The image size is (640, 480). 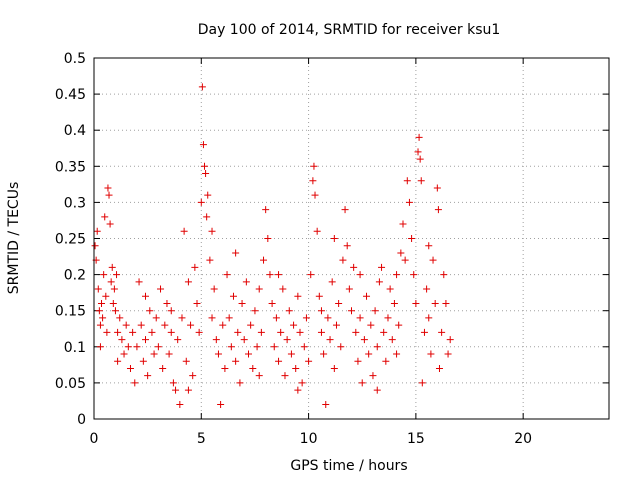 I want to click on y-tick-label: 0, so click(x=81, y=420).